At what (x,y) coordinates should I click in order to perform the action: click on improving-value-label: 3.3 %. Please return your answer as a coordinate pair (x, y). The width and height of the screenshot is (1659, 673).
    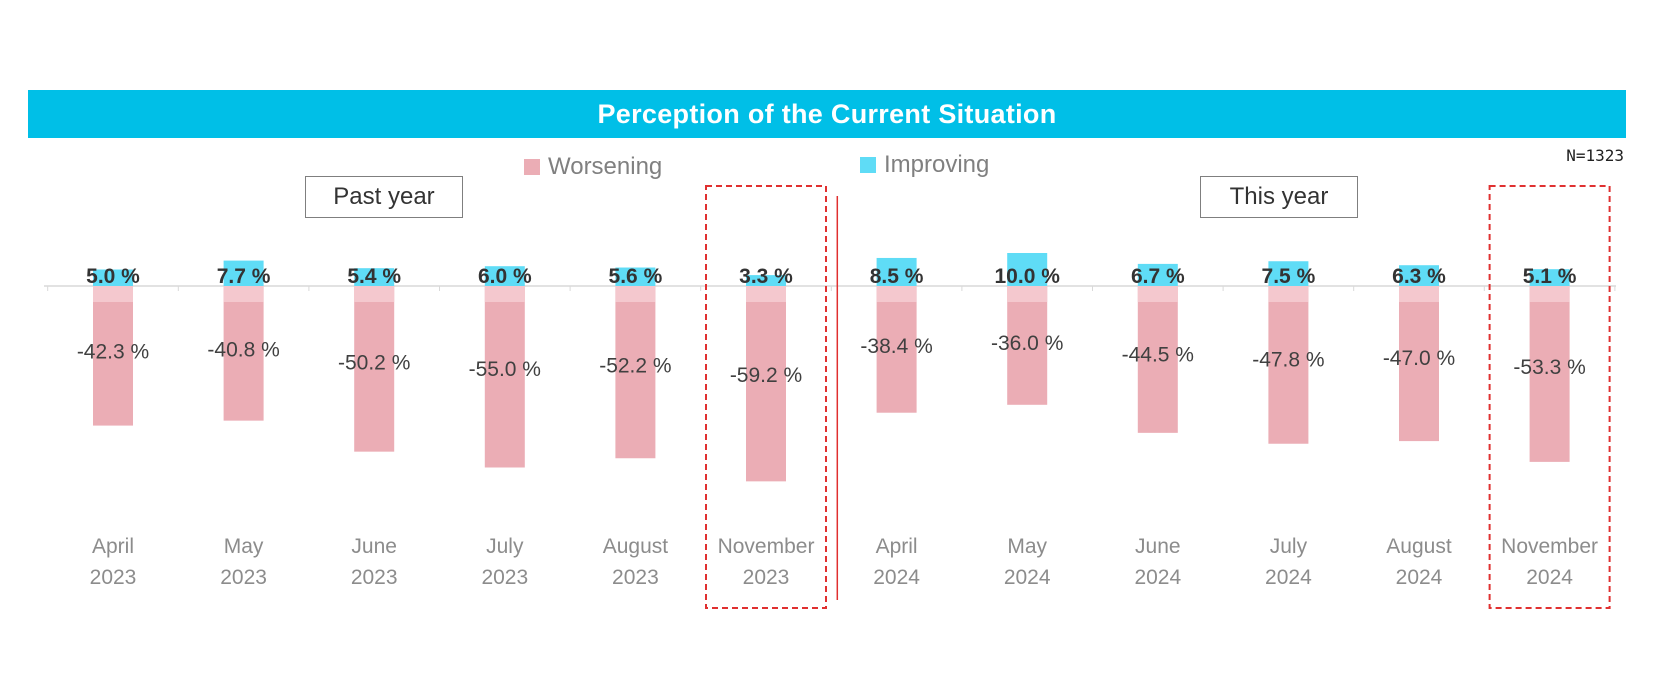
    Looking at the image, I should click on (766, 276).